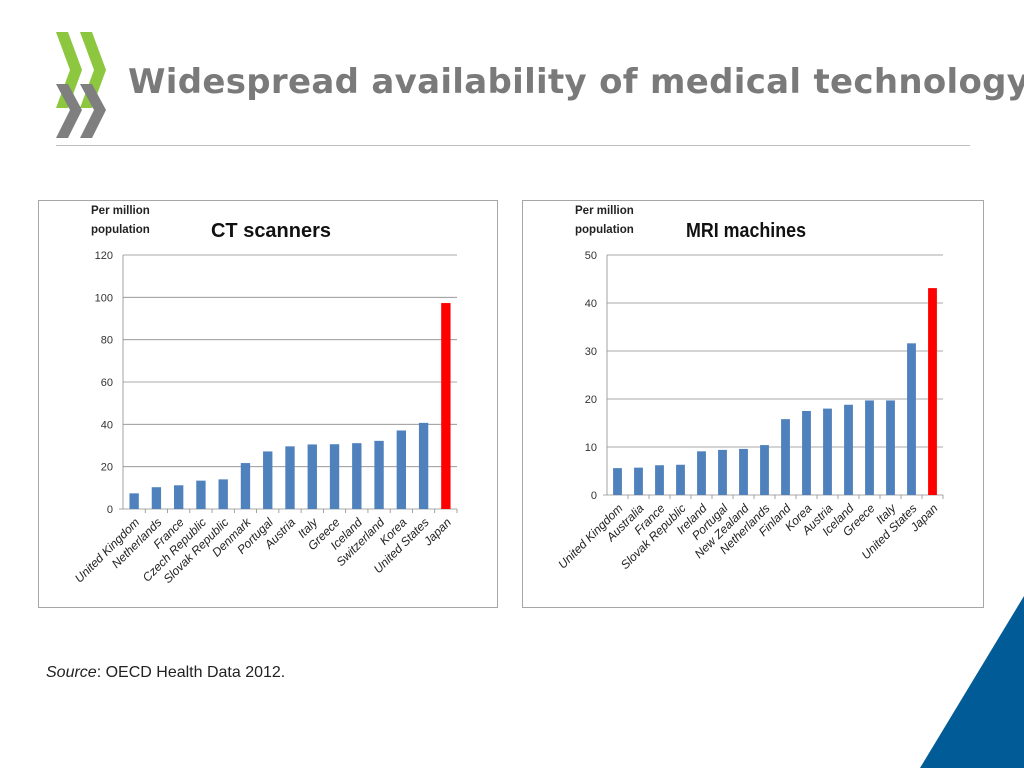 Image resolution: width=1024 pixels, height=768 pixels. I want to click on mri-bar-portugal, so click(722, 472).